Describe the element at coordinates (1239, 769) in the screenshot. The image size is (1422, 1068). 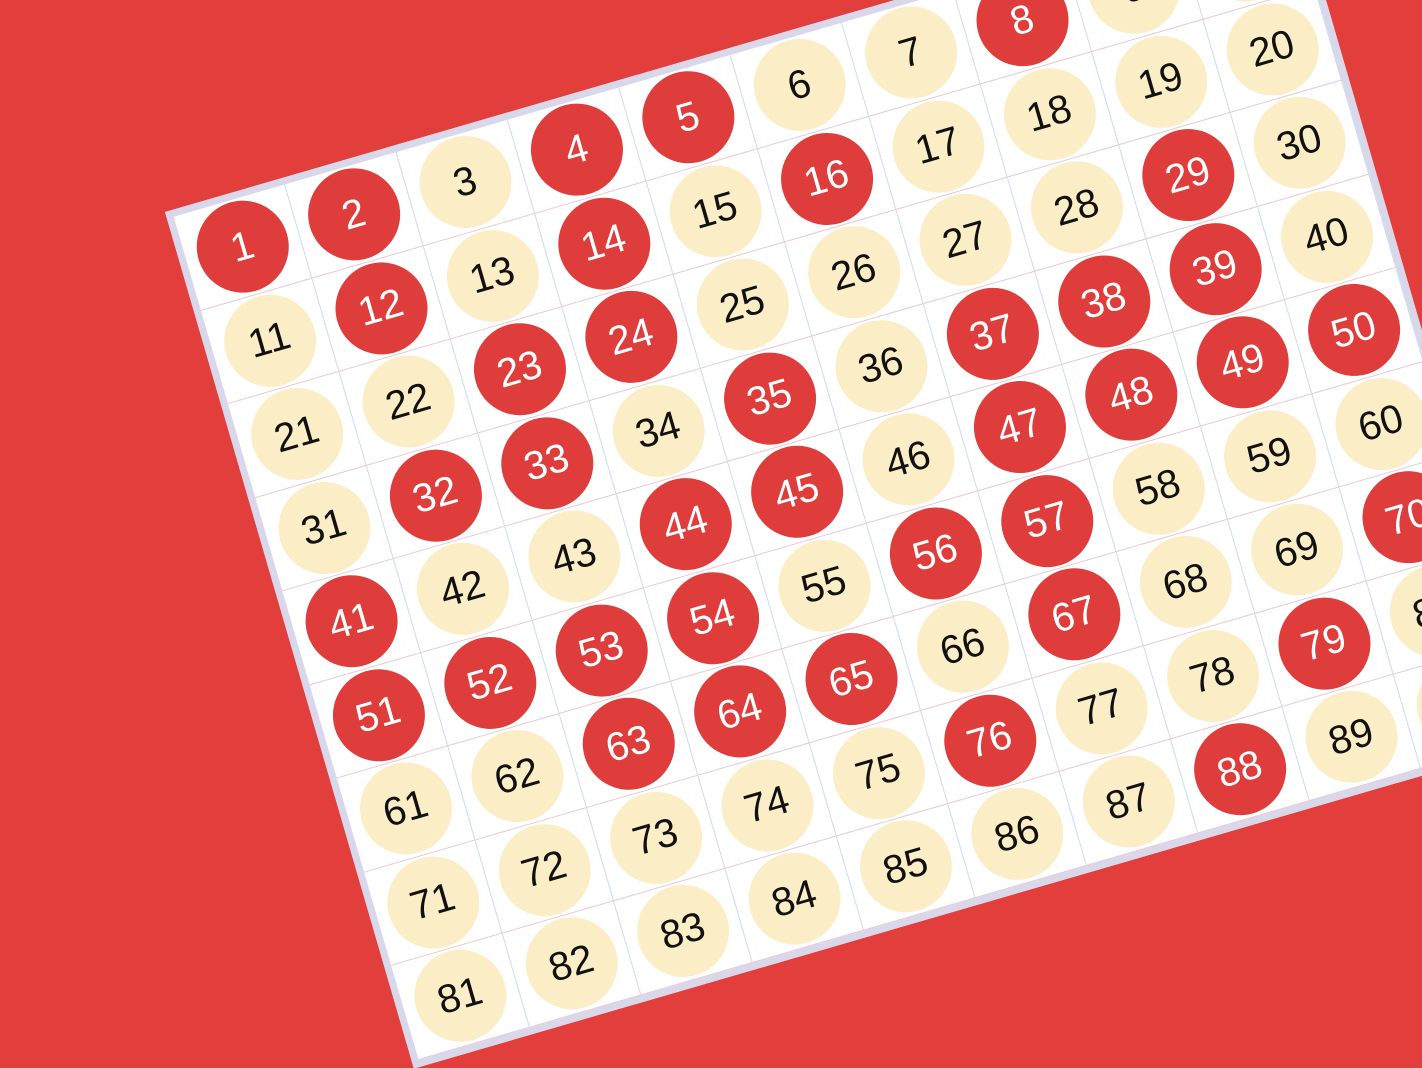
I see `marked-number-ball: 88` at that location.